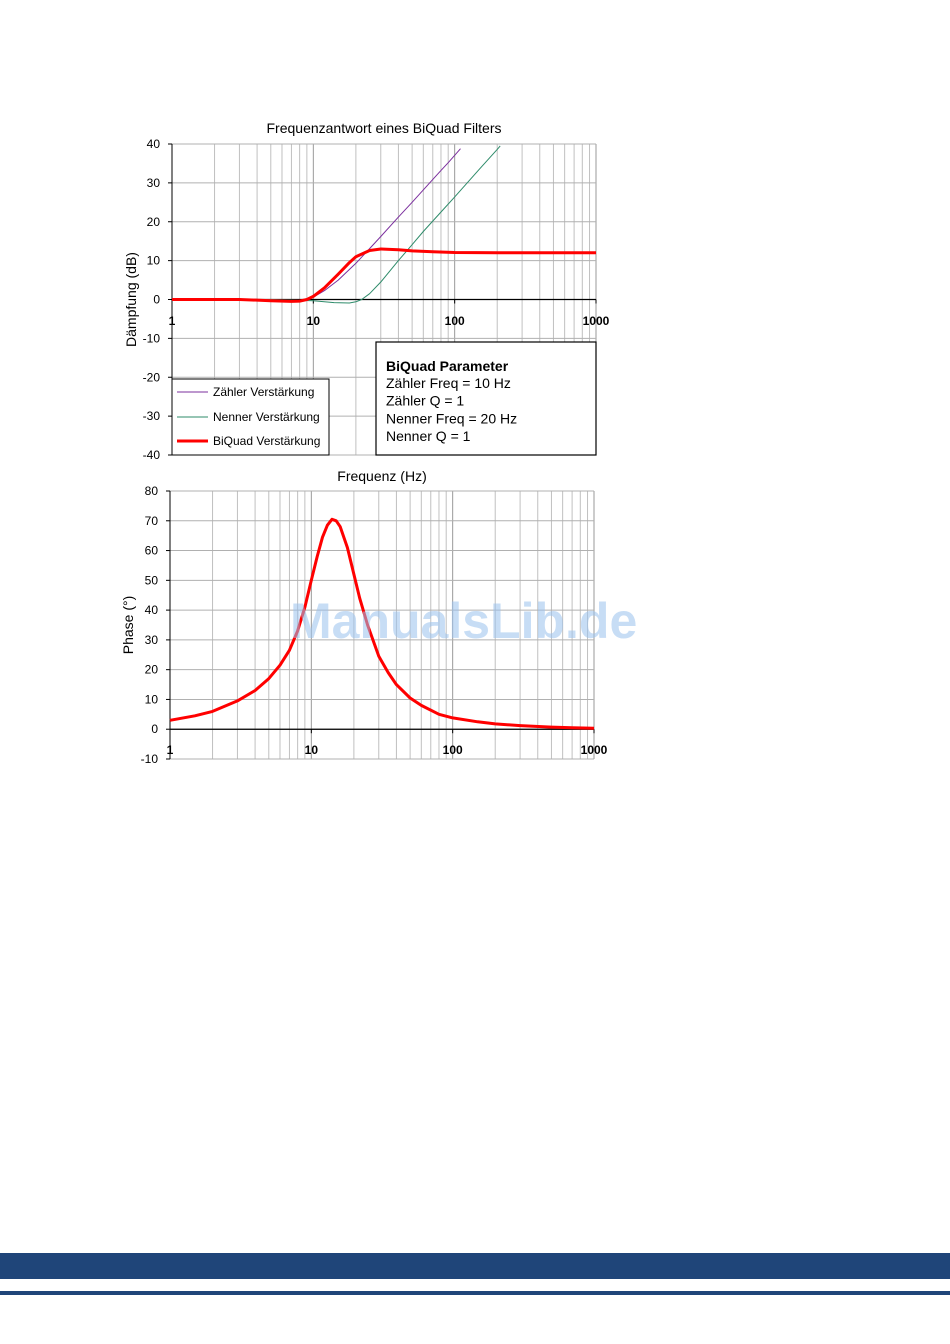  I want to click on y-axis-label: Dämpfung (dB), so click(131, 299).